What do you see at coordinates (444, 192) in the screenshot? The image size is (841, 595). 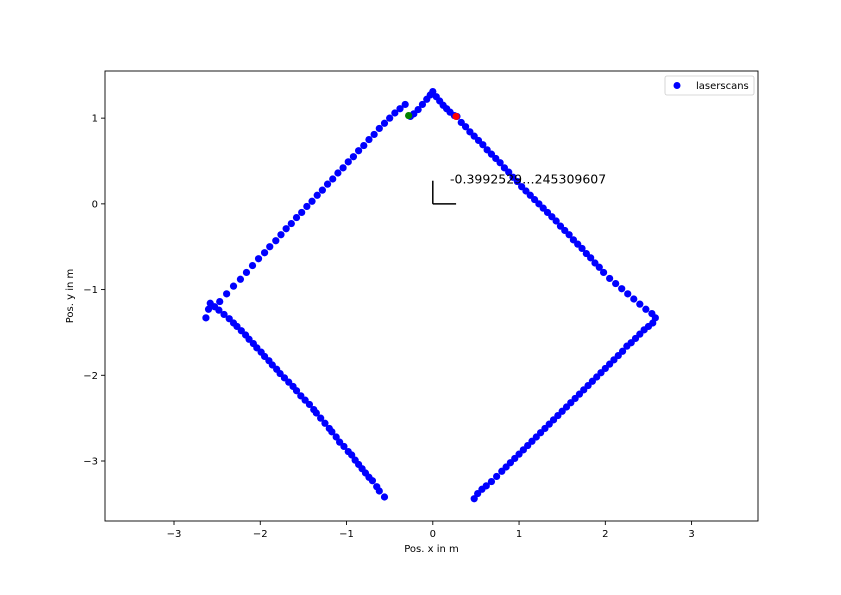 I see `orientation-indicator` at bounding box center [444, 192].